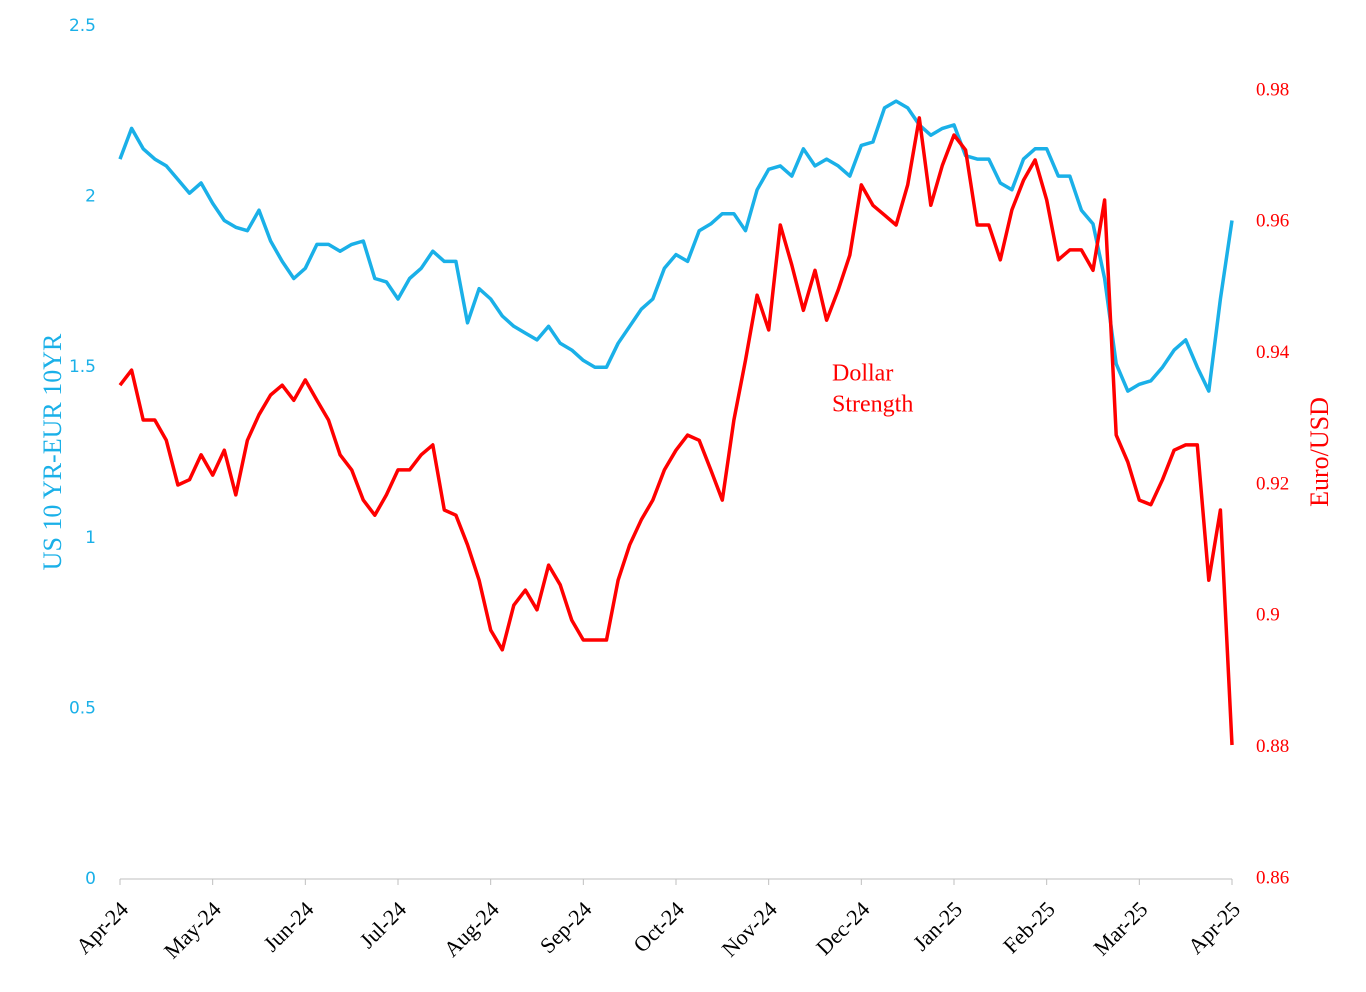 The height and width of the screenshot is (992, 1366). What do you see at coordinates (90, 197) in the screenshot?
I see `y-tick-label: 2` at bounding box center [90, 197].